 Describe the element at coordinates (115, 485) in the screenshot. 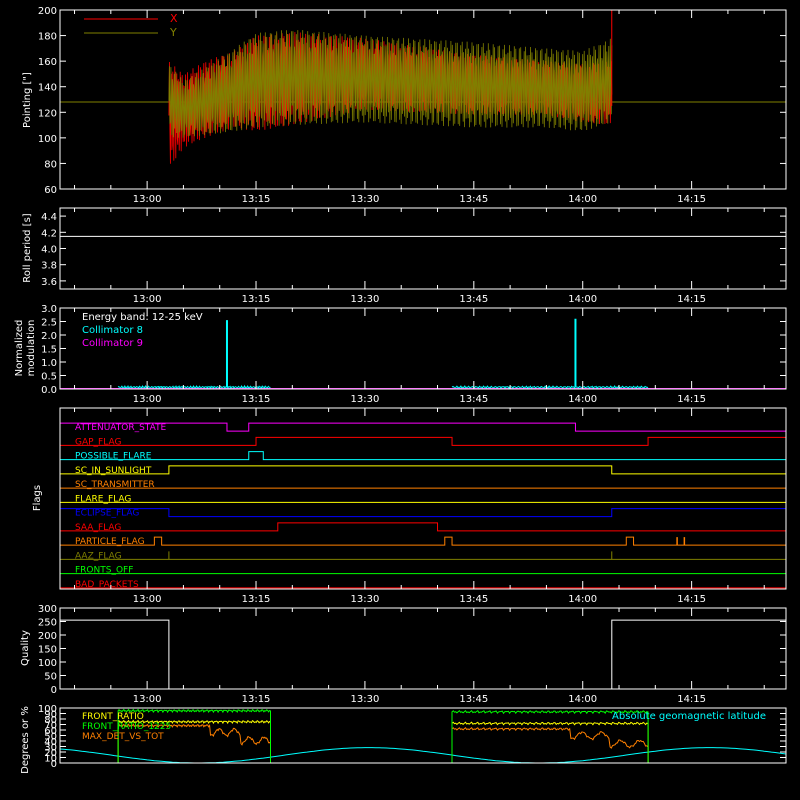

I see `flag-label-sc-transmitter: SC_TRANSMITTER` at that location.